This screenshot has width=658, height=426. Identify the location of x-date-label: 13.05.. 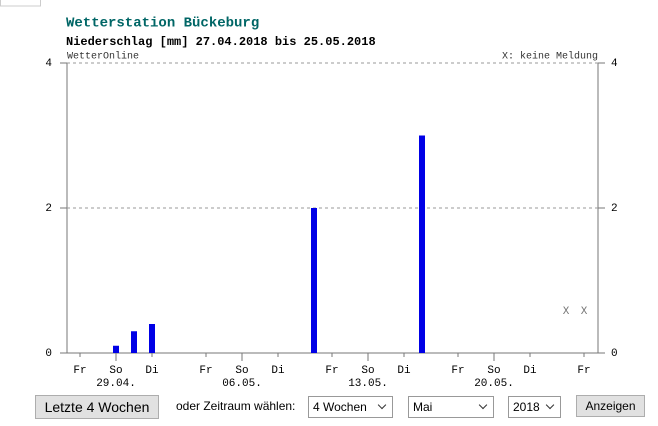
(368, 384).